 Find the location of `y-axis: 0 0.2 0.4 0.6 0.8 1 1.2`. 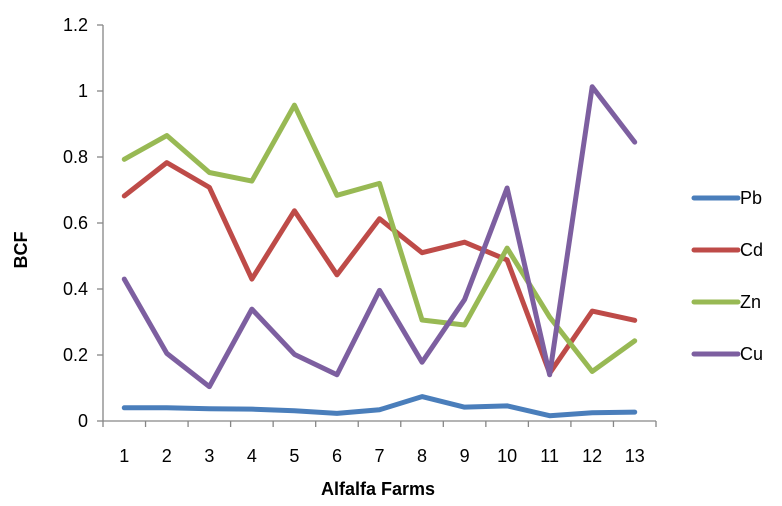

y-axis: 0 0.2 0.4 0.6 0.8 1 1.2 is located at coordinates (83, 223).